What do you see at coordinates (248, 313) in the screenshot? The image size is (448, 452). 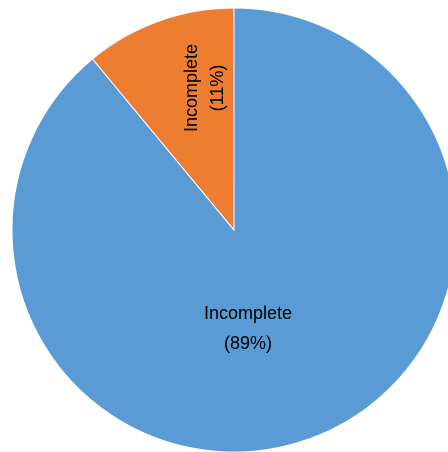 I see `slice-label-large-name: Incomplete` at bounding box center [248, 313].